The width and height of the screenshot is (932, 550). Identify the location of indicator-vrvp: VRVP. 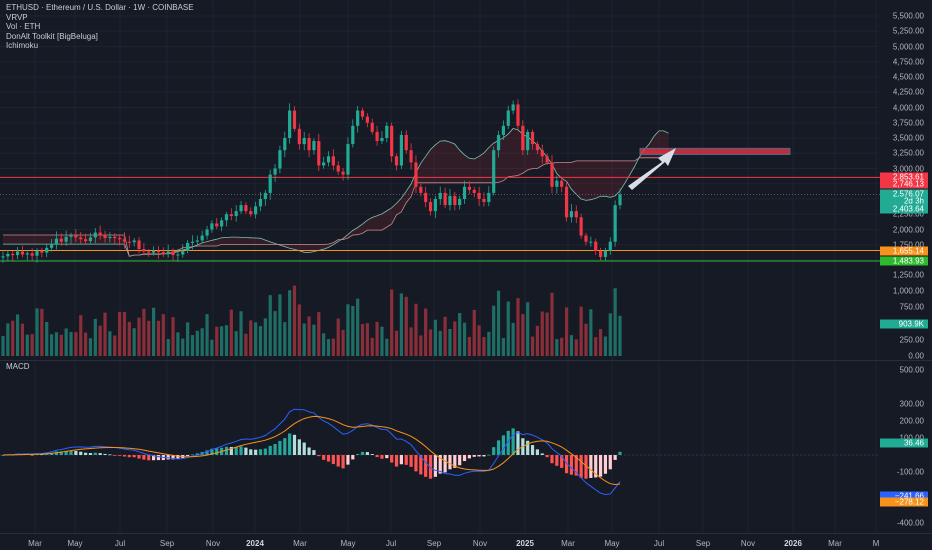
(17, 17).